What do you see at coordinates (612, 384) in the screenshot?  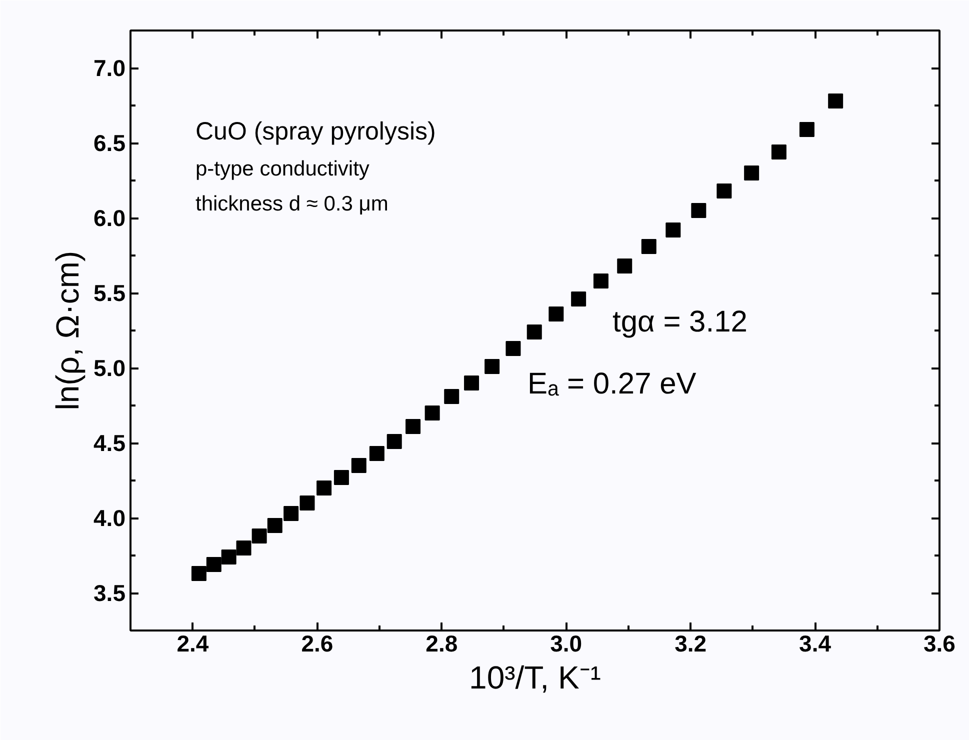 I see `annotation: Eₐ = 0.27 eV` at bounding box center [612, 384].